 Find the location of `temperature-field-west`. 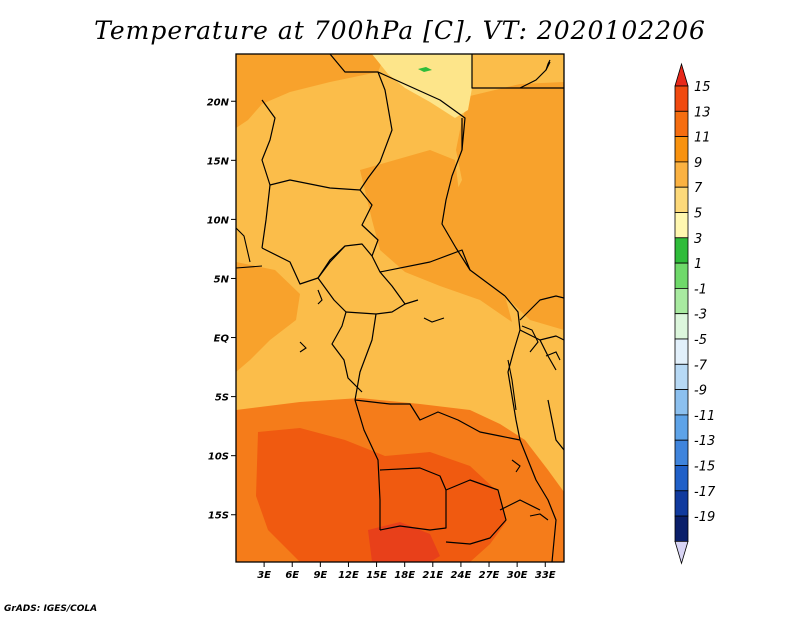

temperature-field-west is located at coordinates (268, 317).